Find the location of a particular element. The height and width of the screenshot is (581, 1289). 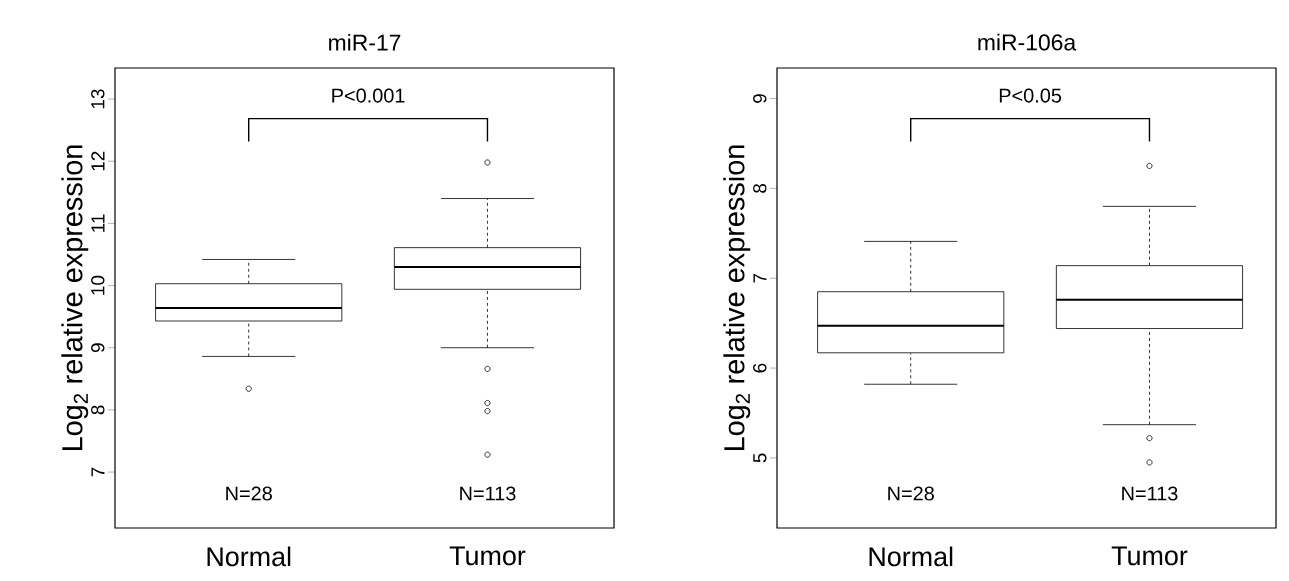

chart-title: miR-17 is located at coordinates (365, 42).